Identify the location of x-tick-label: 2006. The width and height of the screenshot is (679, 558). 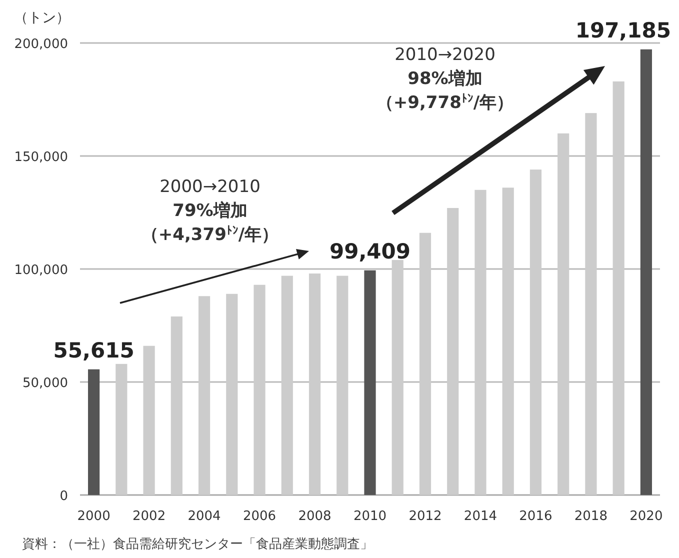
(259, 516).